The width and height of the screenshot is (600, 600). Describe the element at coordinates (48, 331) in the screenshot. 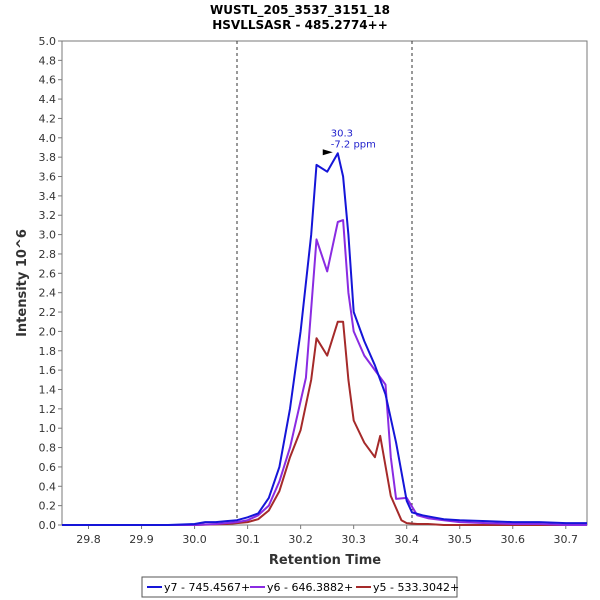

I see `y-tick-label: 2.0` at that location.